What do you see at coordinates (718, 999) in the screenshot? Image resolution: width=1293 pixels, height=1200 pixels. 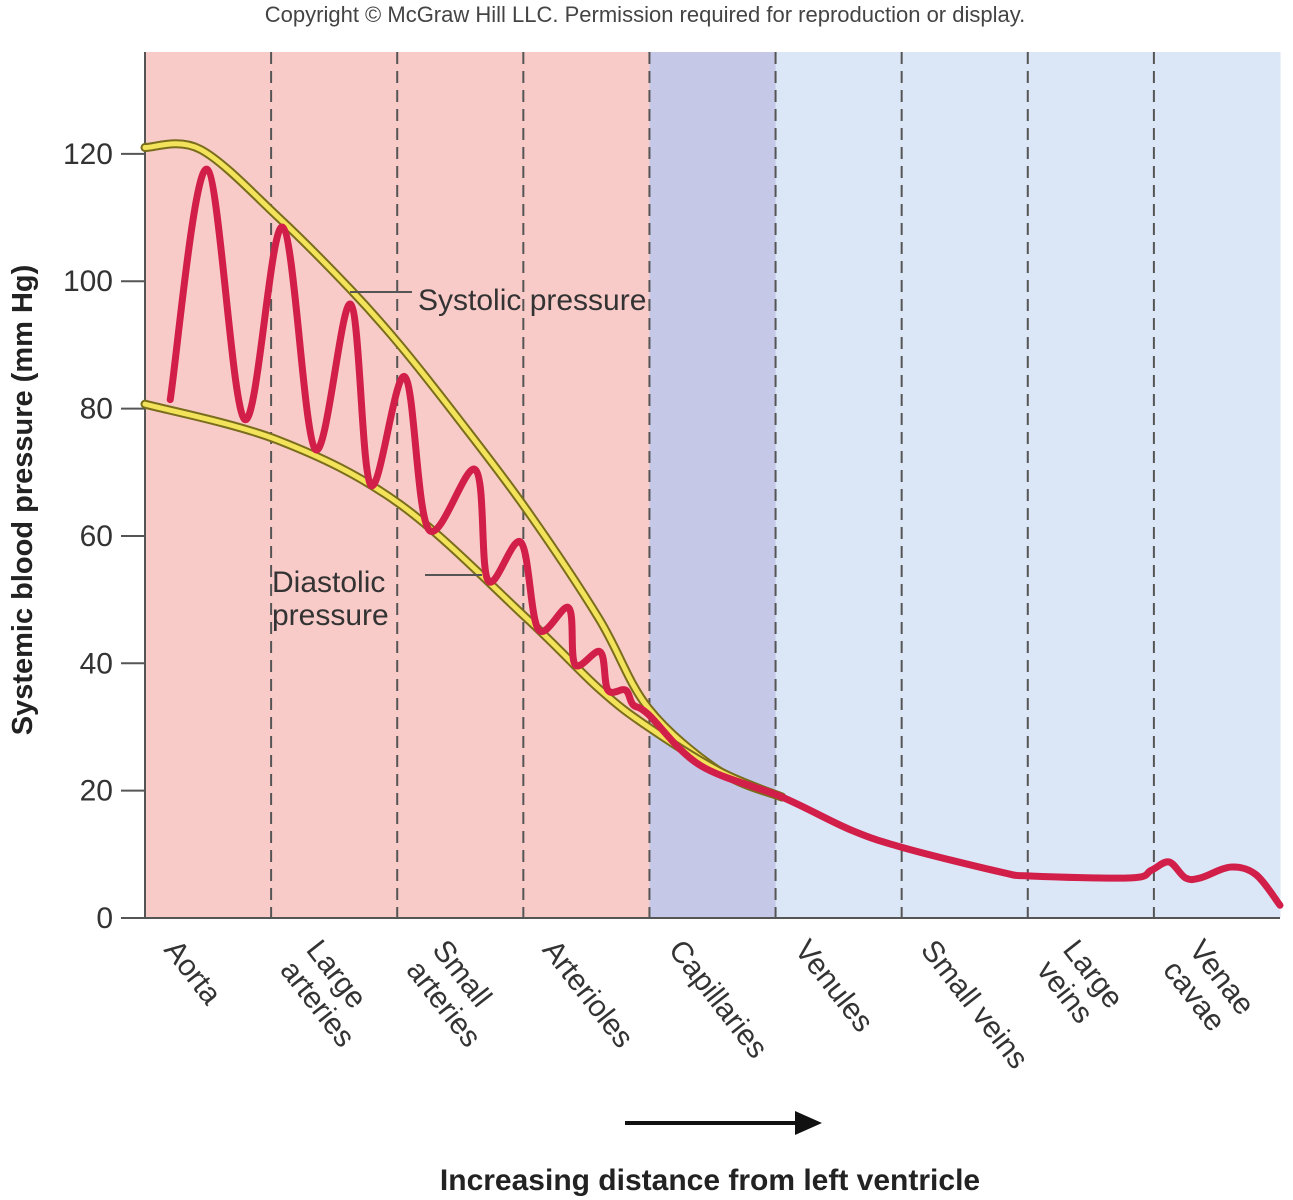 I see `x-category-label: Capillaries` at bounding box center [718, 999].